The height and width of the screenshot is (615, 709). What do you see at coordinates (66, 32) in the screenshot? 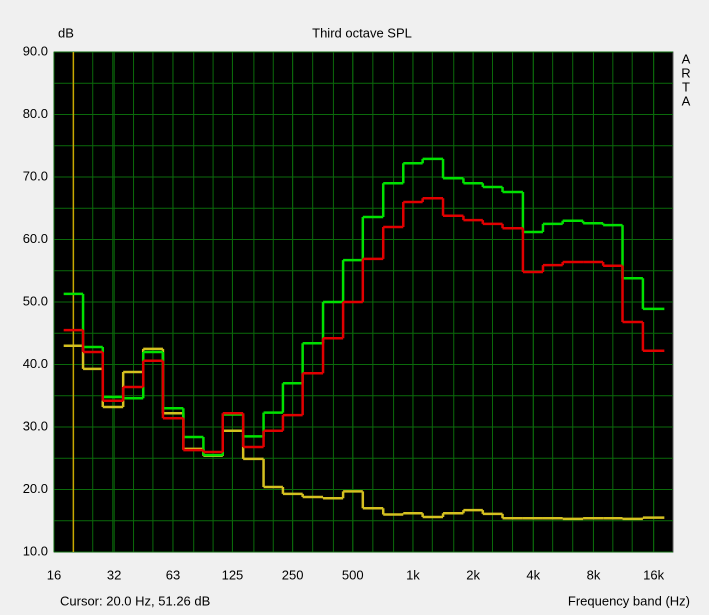
I see `y-axis-label: dB` at bounding box center [66, 32].